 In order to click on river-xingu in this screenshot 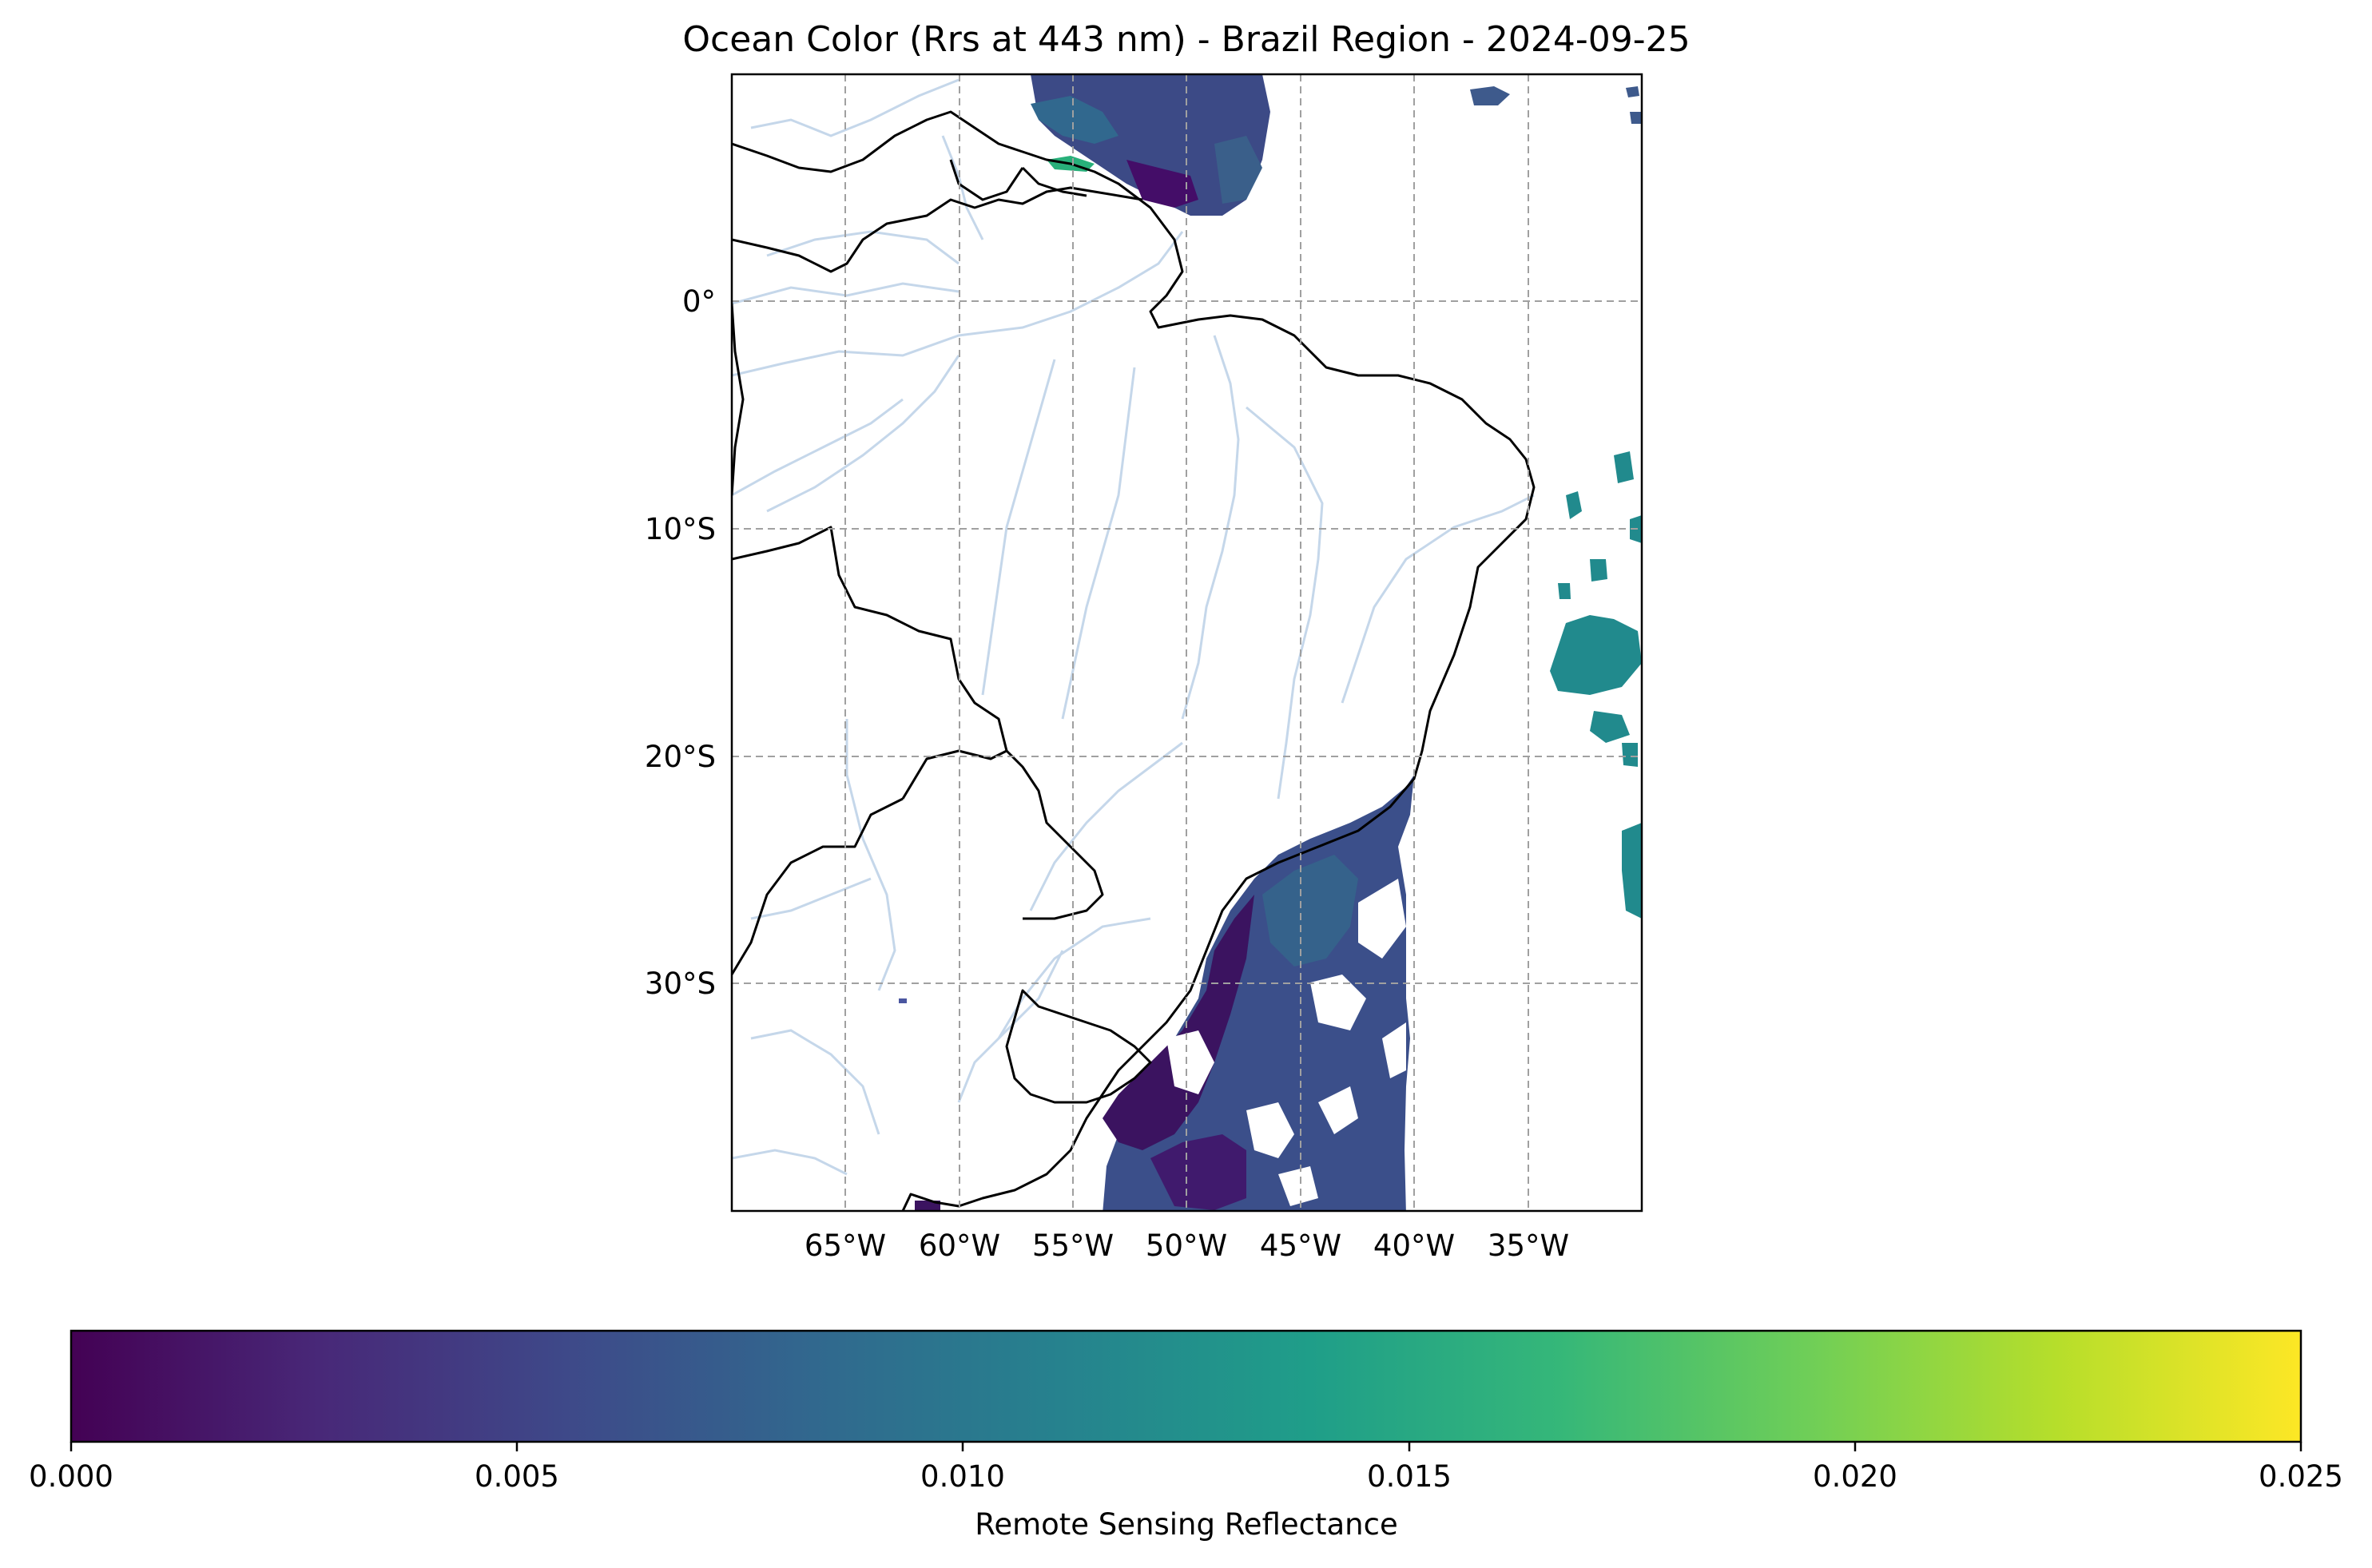, I will do `click(1098, 543)`.